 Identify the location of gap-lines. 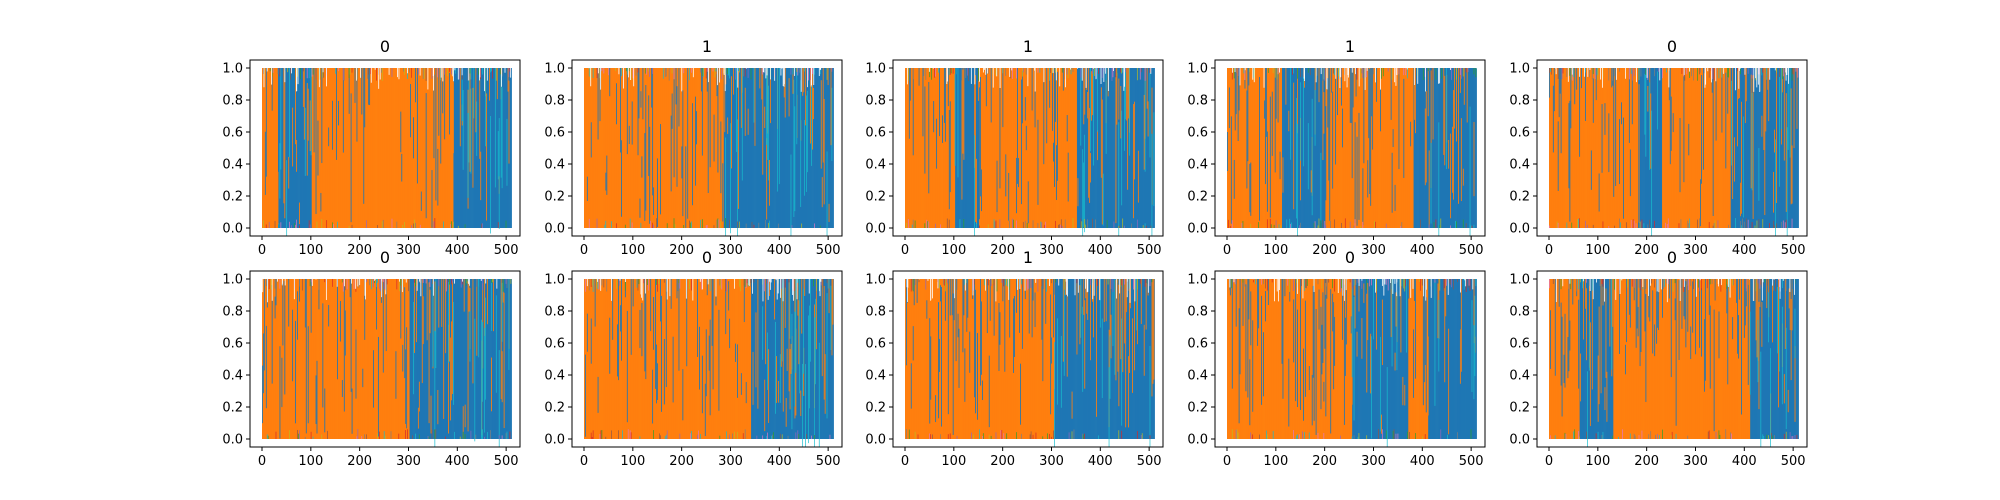
(1029, 80).